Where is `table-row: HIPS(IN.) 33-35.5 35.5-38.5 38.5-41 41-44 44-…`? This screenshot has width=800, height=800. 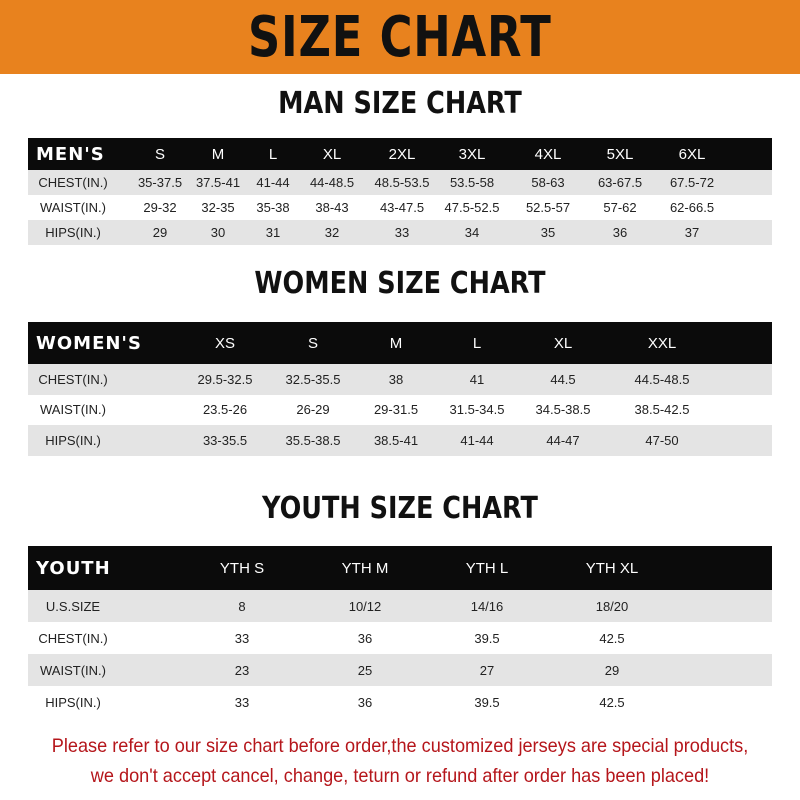
table-row: HIPS(IN.) 33-35.5 35.5-38.5 38.5-41 41-44 44-… is located at coordinates (400, 440).